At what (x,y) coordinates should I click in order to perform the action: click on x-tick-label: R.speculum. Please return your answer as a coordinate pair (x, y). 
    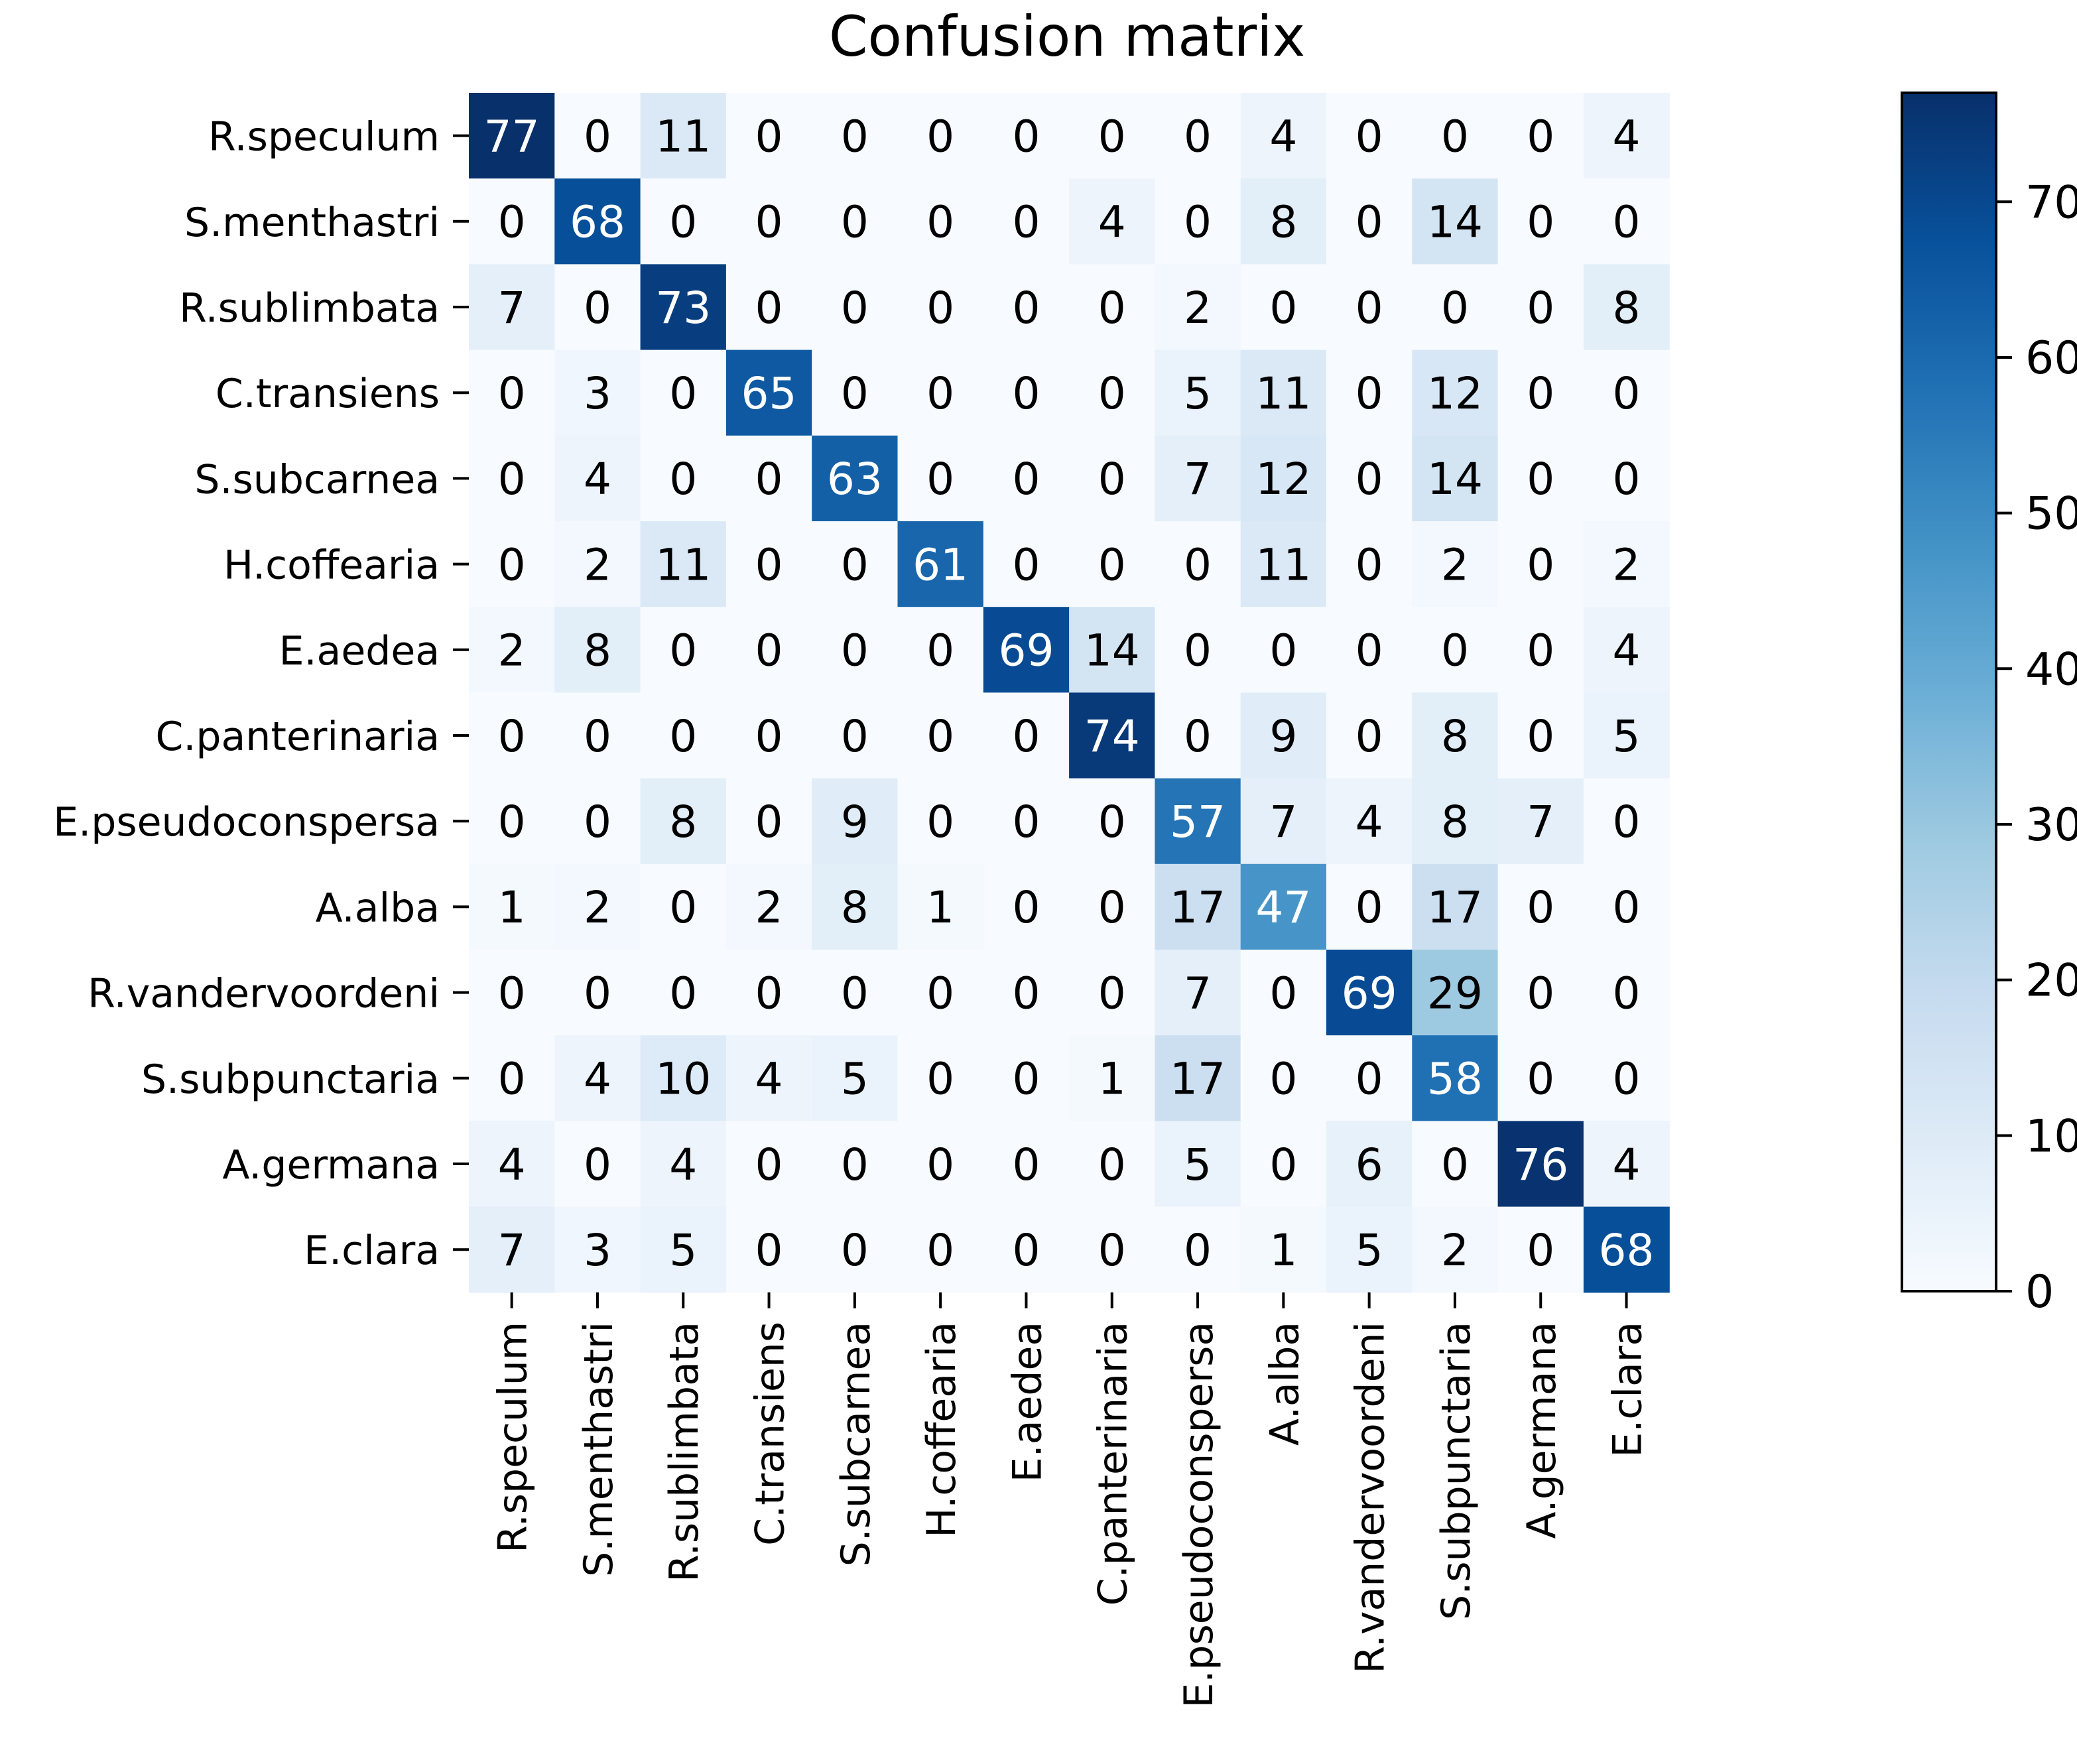
    Looking at the image, I should click on (513, 1437).